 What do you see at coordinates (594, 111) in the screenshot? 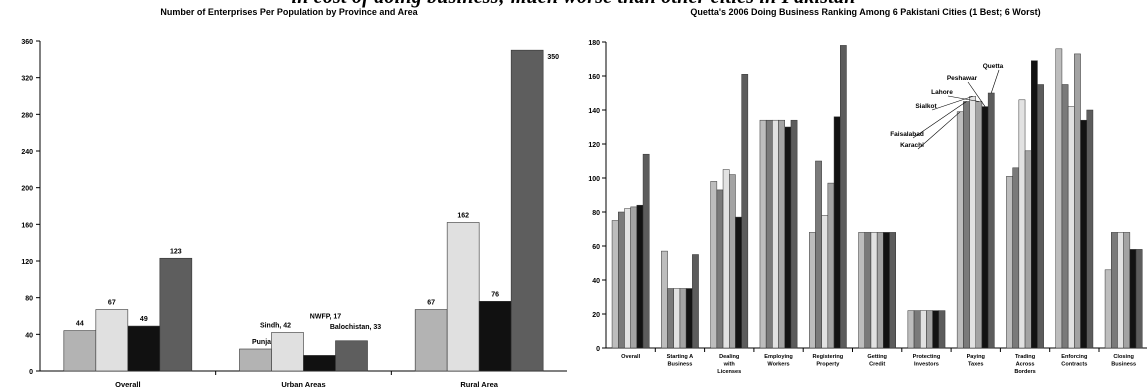
I see `y-tick-label: 140` at bounding box center [594, 111].